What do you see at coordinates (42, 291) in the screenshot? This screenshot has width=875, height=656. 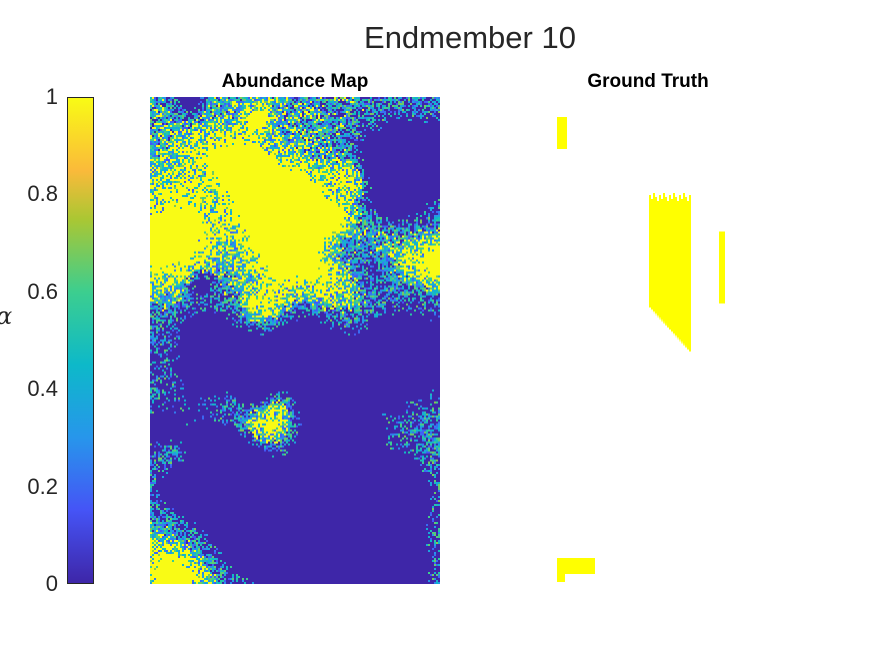 I see `colorbar-tick-label: 0.6` at bounding box center [42, 291].